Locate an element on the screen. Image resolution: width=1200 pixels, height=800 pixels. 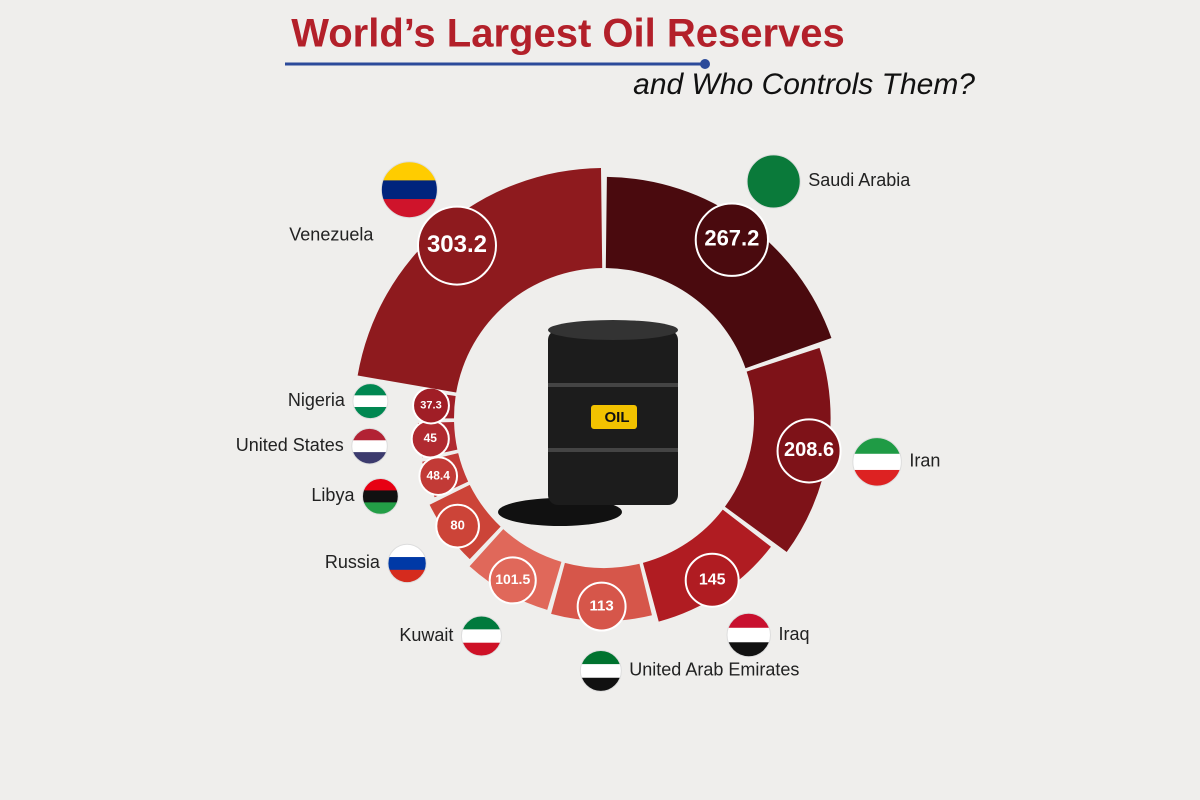
category-label: Saudi Arabia is located at coordinates (859, 180).